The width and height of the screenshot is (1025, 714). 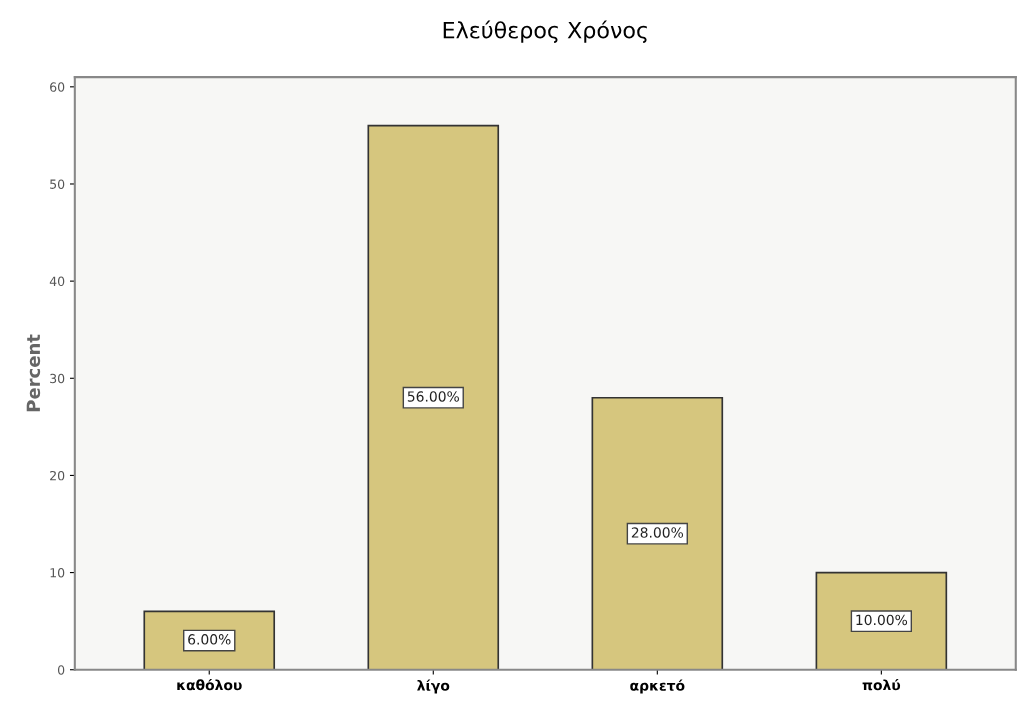 I want to click on x-tick-label: λίγο, so click(x=433, y=686).